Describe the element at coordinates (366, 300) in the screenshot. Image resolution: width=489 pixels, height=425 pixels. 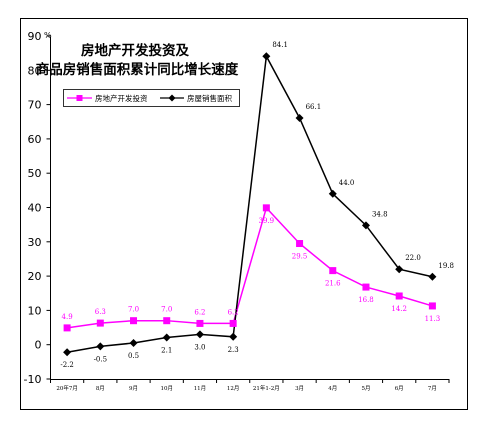
I see `investment-data-label: 16.8` at that location.